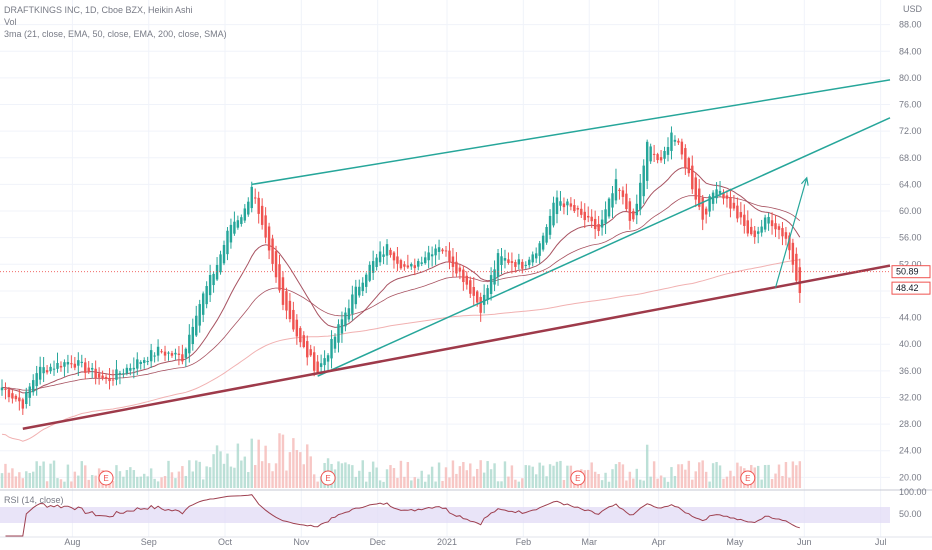 The width and height of the screenshot is (932, 550). What do you see at coordinates (911, 280) in the screenshot?
I see `price-badges: 50.89 48.42` at bounding box center [911, 280].